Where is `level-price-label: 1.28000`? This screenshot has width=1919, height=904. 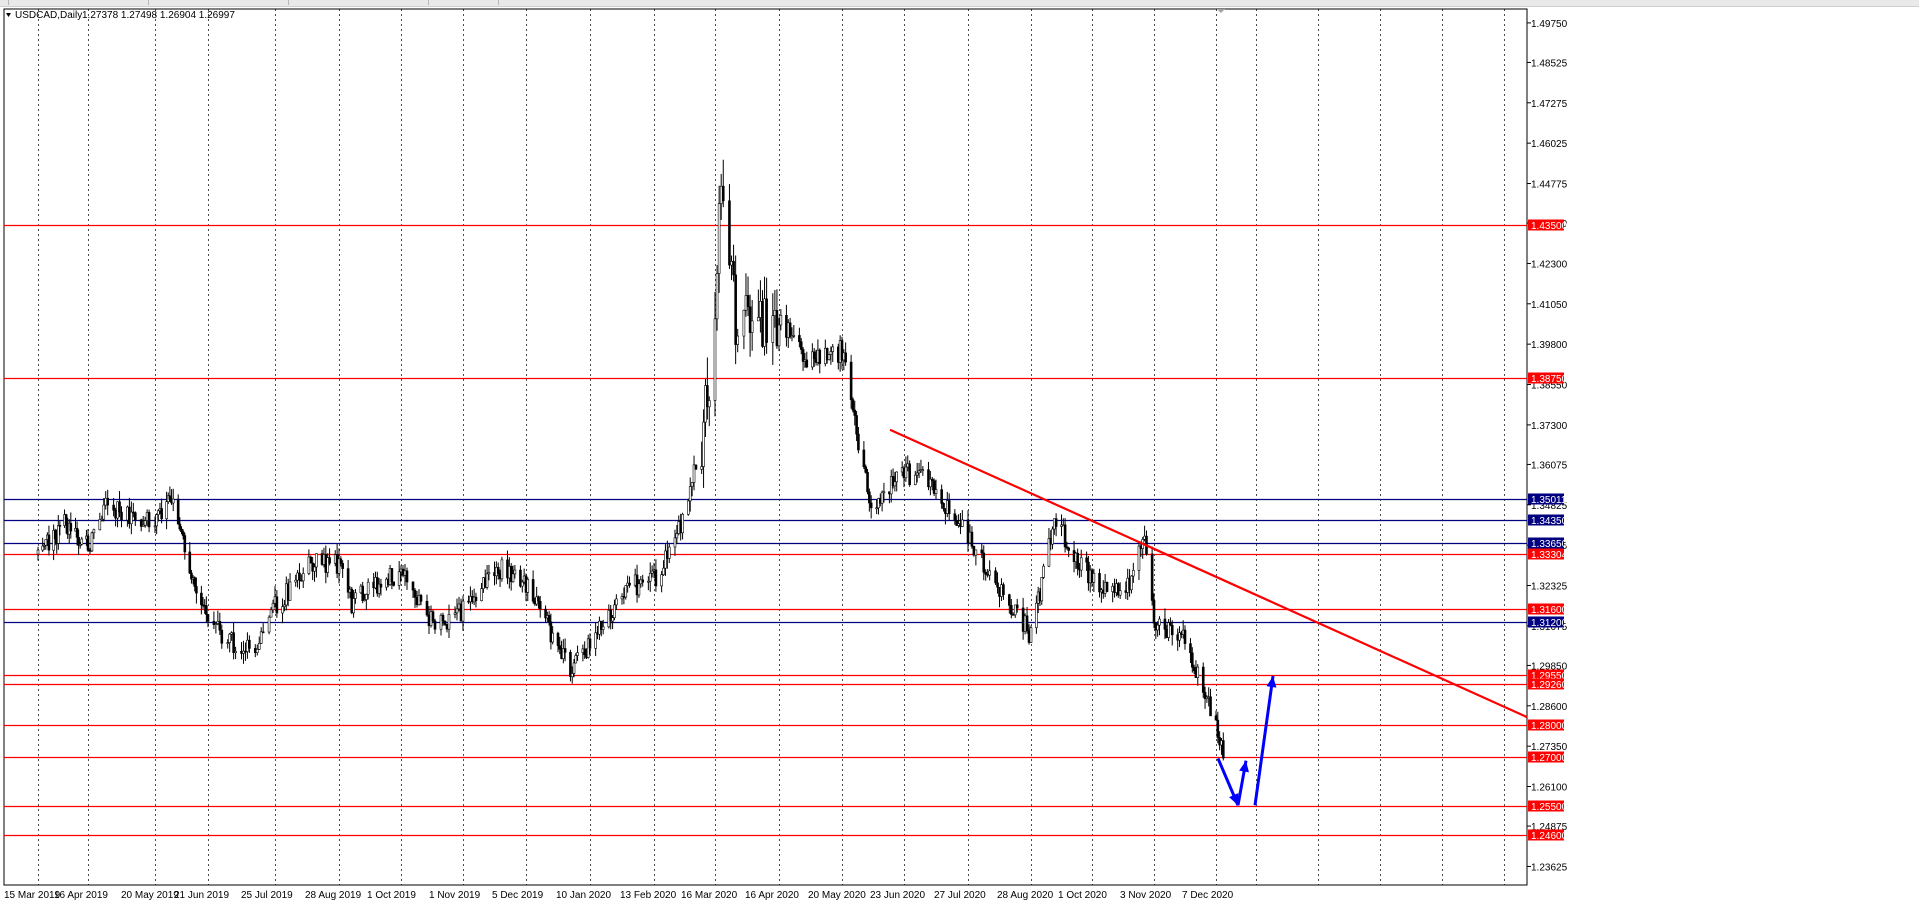 level-price-label: 1.28000 is located at coordinates (1549, 726).